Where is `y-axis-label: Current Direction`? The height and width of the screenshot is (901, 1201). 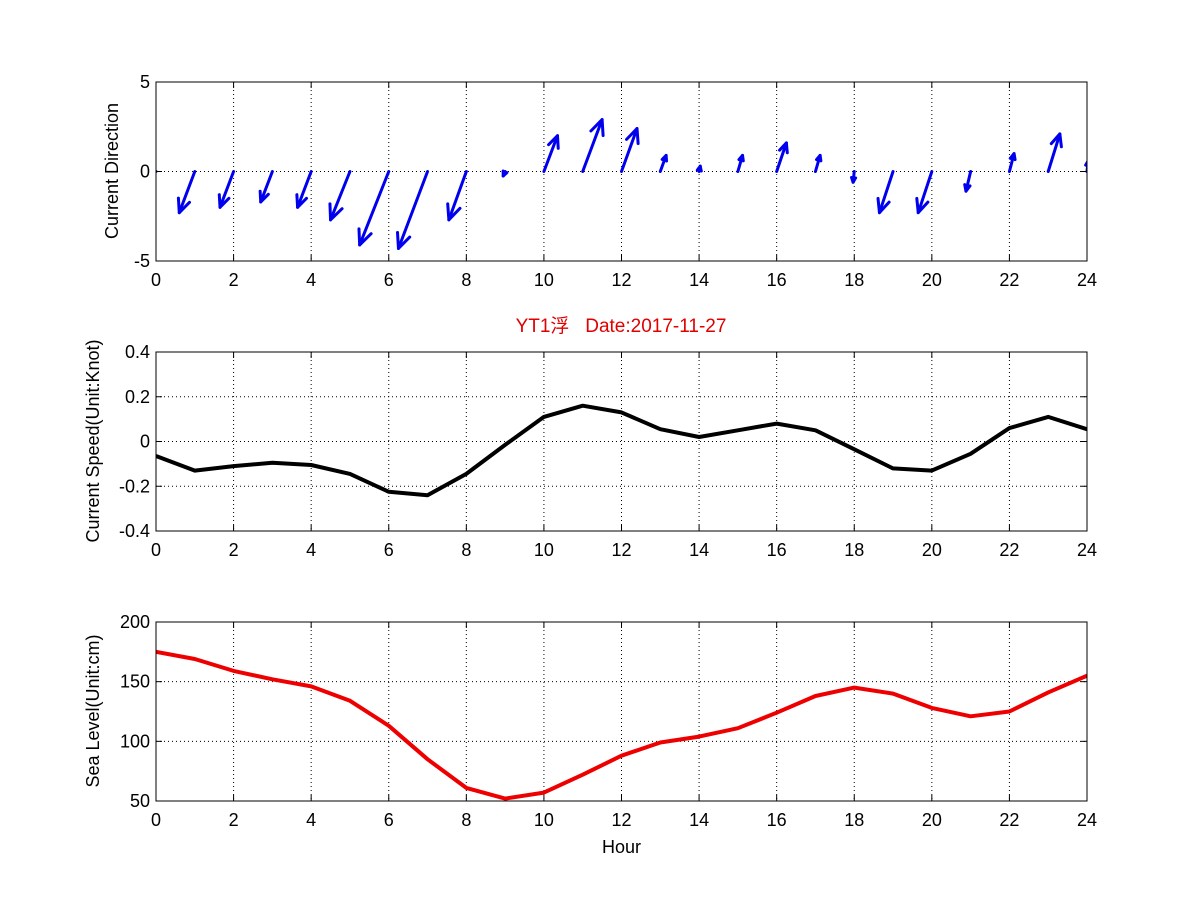
y-axis-label: Current Direction is located at coordinates (112, 171).